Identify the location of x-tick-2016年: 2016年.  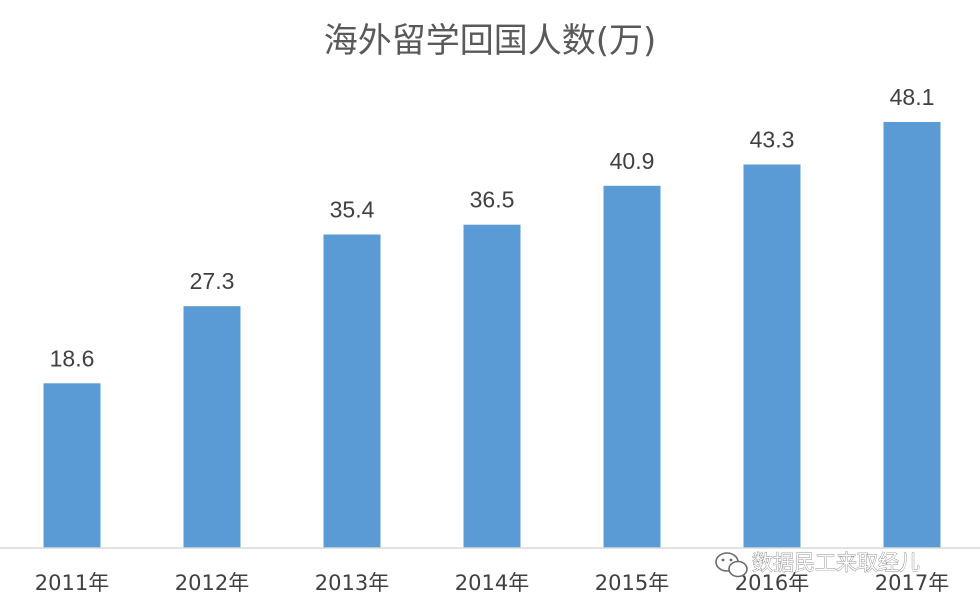
(772, 583).